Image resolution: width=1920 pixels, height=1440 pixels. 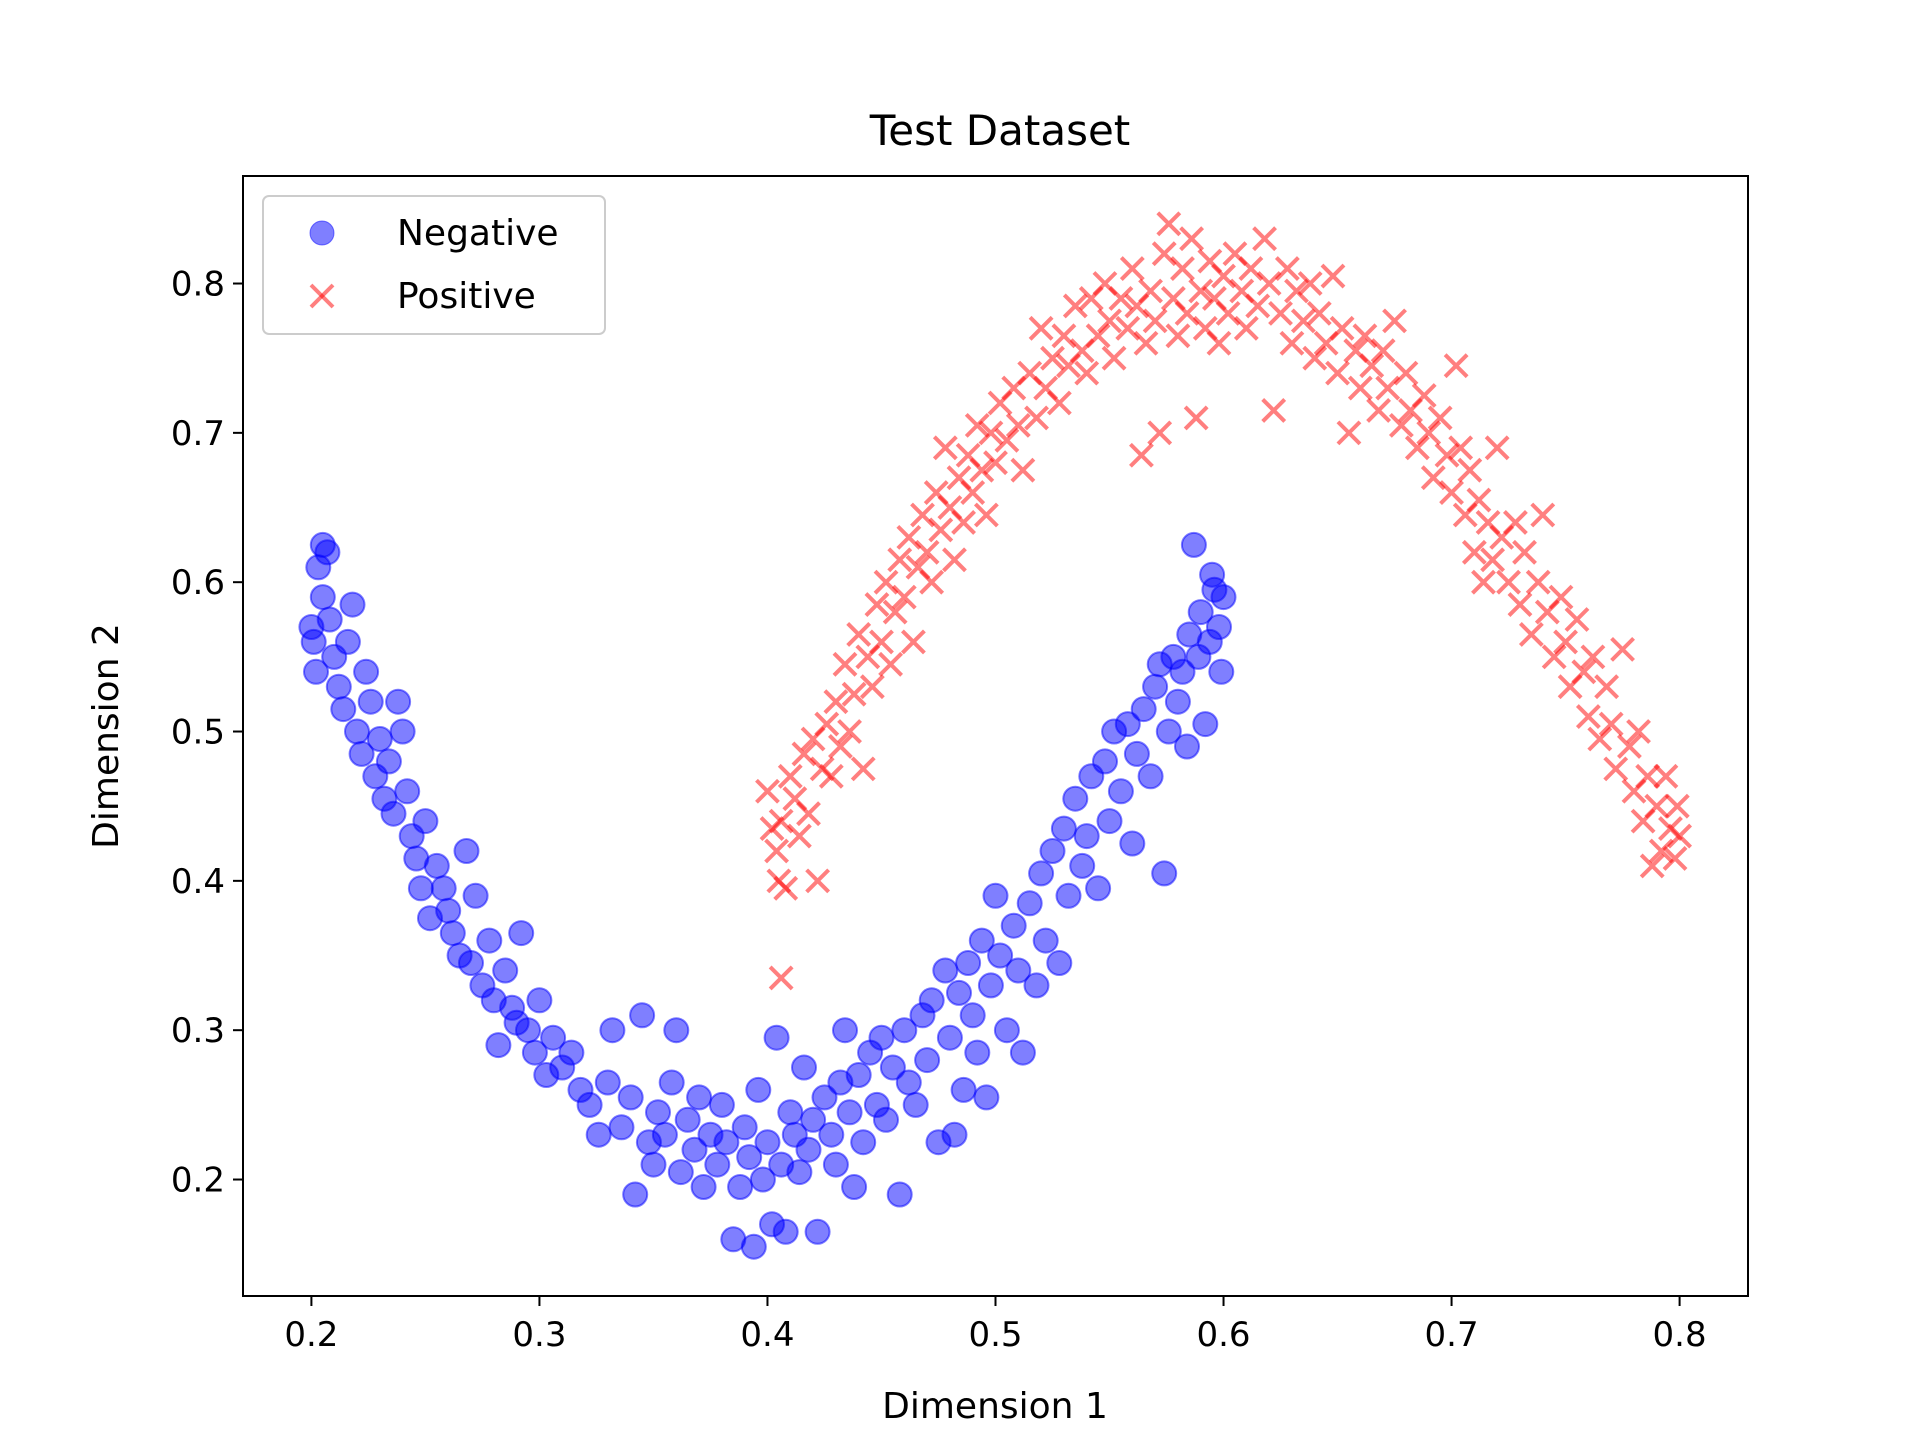 What do you see at coordinates (207, 733) in the screenshot?
I see `y-axis-ticks: 0.2 0.3 0.4 0.5 0.6 0.7 0.8` at bounding box center [207, 733].